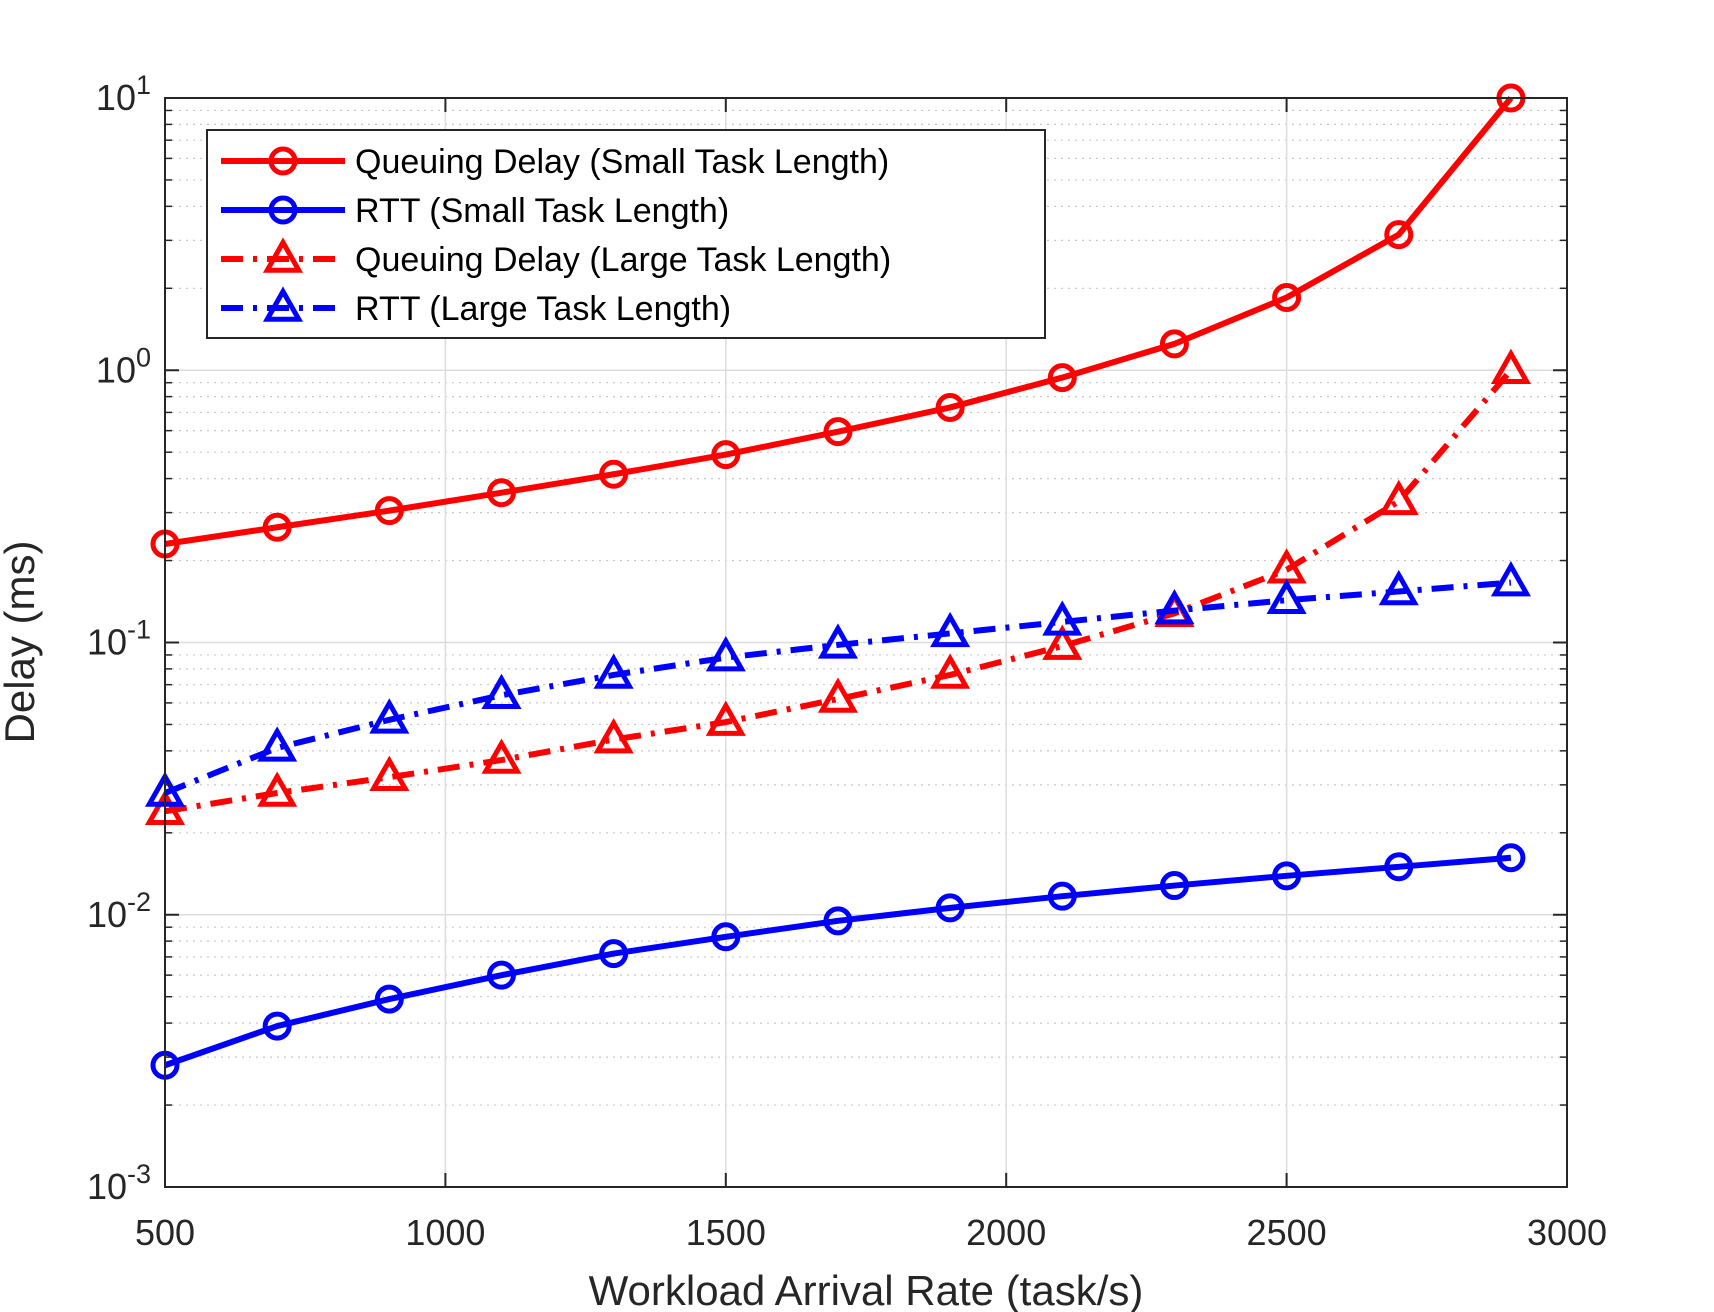 This screenshot has width=1714, height=1312. I want to click on legend-entry: RTT (Small Task Length), so click(475, 211).